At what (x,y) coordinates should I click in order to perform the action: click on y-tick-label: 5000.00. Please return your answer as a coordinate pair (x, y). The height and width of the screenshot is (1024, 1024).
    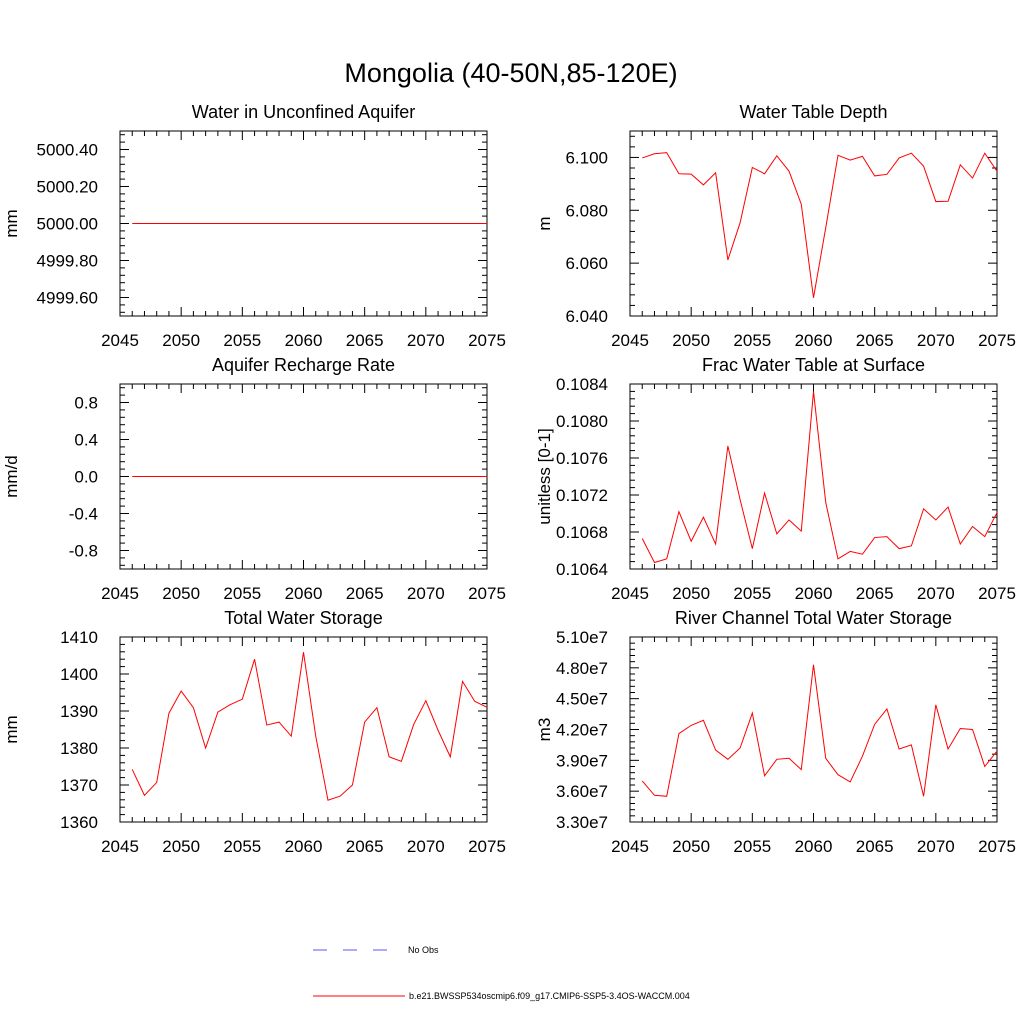
    Looking at the image, I should click on (67, 224).